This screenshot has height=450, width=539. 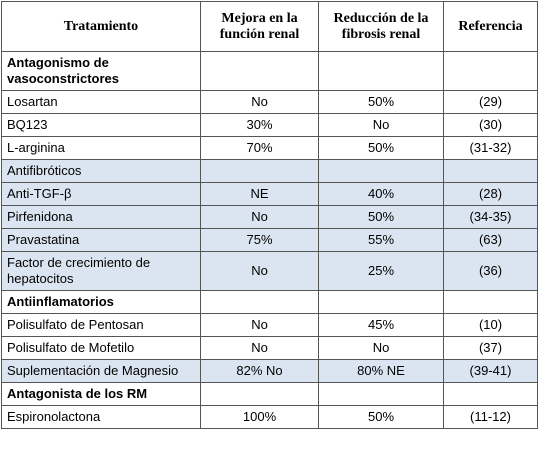 What do you see at coordinates (259, 26) in the screenshot?
I see `header-cell: Mejora en la función renal` at bounding box center [259, 26].